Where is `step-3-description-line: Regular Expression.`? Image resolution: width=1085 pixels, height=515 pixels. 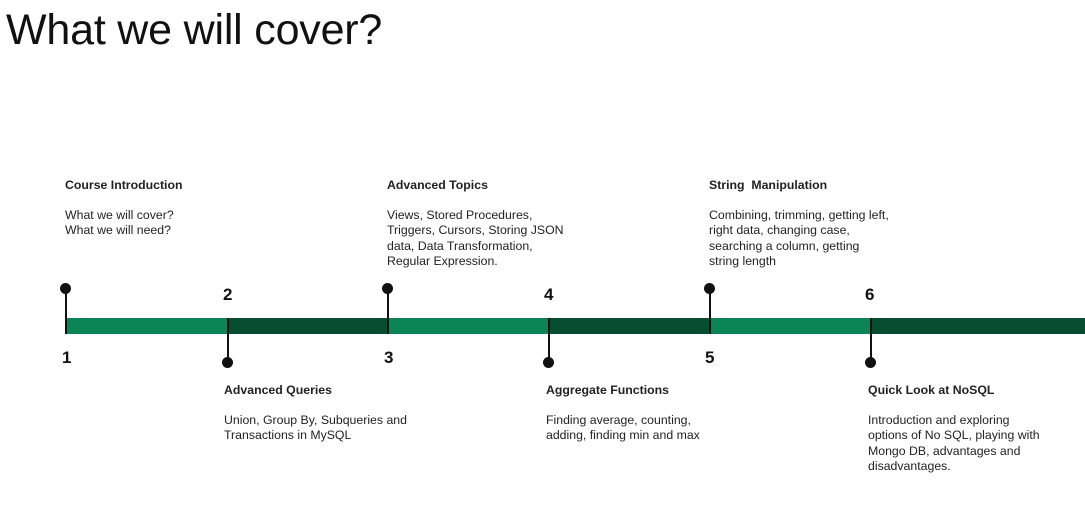
step-3-description-line: Regular Expression. is located at coordinates (442, 260).